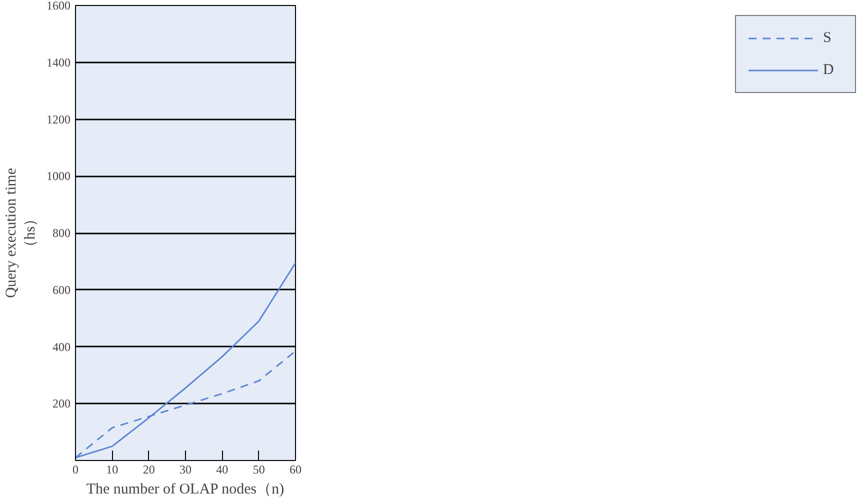 The height and width of the screenshot is (500, 866). Describe the element at coordinates (186, 469) in the screenshot. I see `x-tick-label: 30` at that location.